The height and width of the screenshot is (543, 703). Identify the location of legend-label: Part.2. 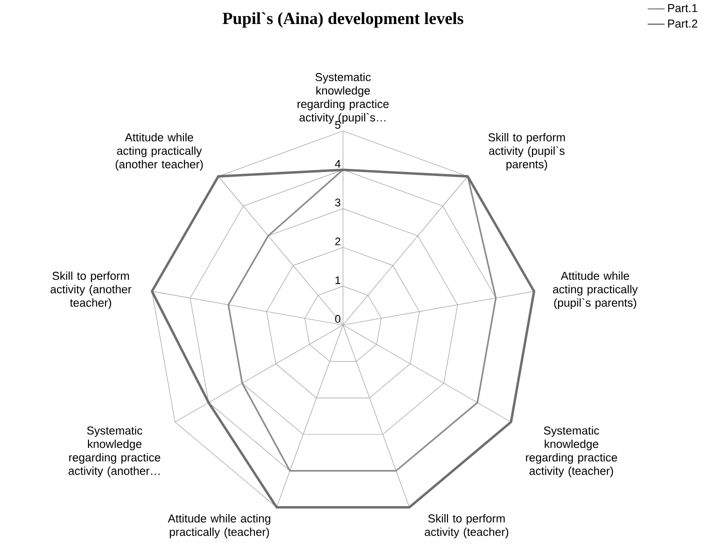
(683, 24).